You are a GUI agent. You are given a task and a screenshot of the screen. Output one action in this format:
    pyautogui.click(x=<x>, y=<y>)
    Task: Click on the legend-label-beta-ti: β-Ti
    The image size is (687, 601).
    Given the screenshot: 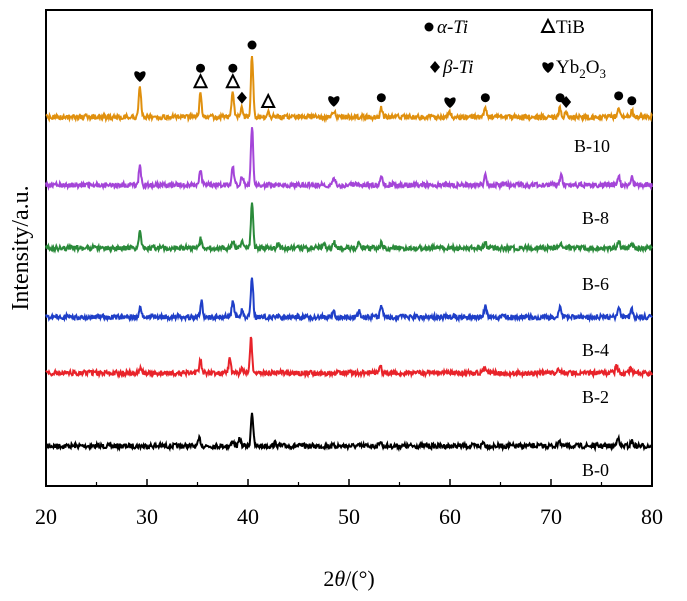 What is the action you would take?
    pyautogui.click(x=458, y=67)
    